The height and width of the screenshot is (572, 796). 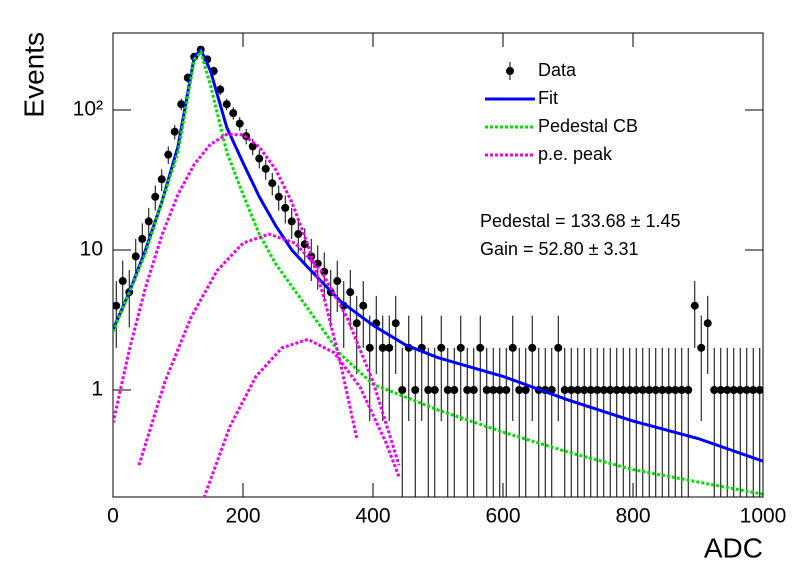 What do you see at coordinates (580, 221) in the screenshot?
I see `annotation: Pedestal = 133.68 ± 1.45` at bounding box center [580, 221].